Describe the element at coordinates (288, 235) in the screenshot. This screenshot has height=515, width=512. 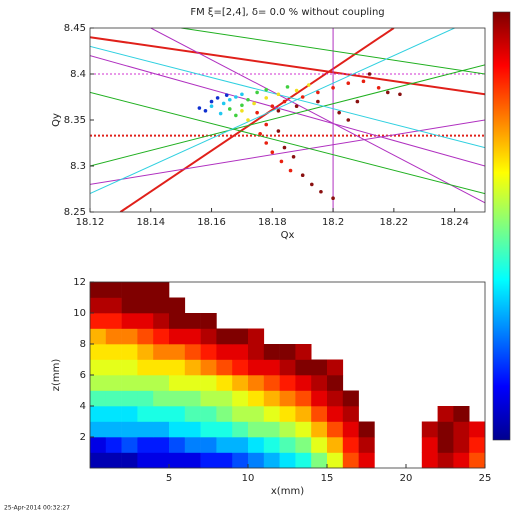
I see `x-axis-label: Qx` at that location.